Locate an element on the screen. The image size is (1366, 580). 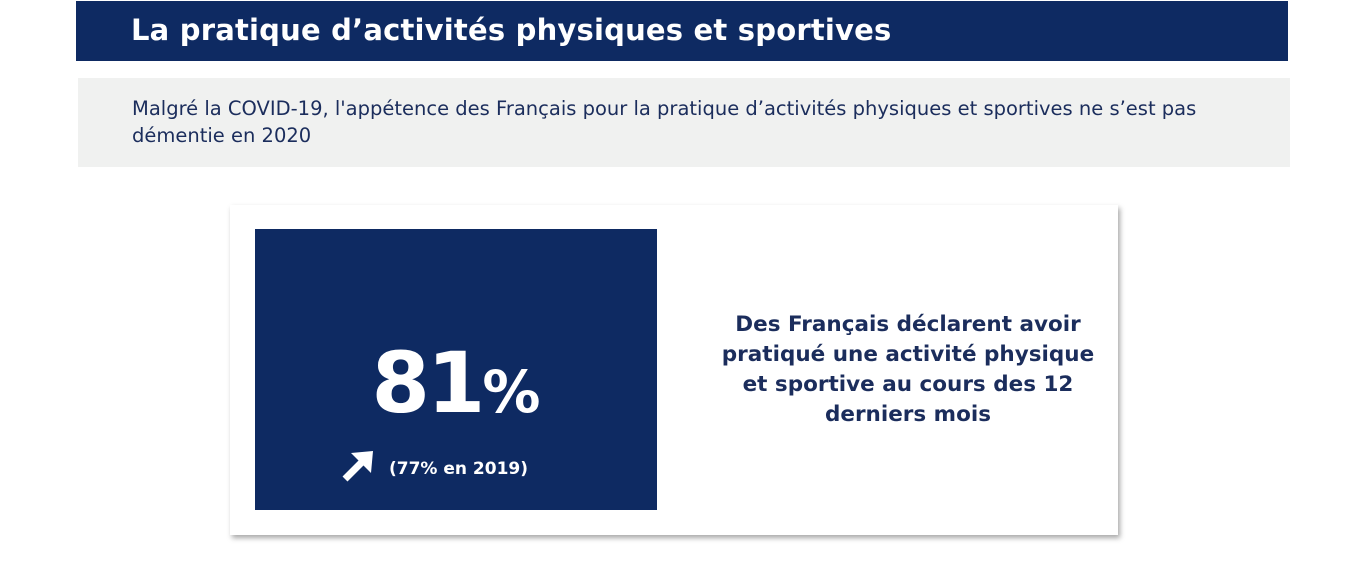
stat-value: 81% is located at coordinates (456, 387).